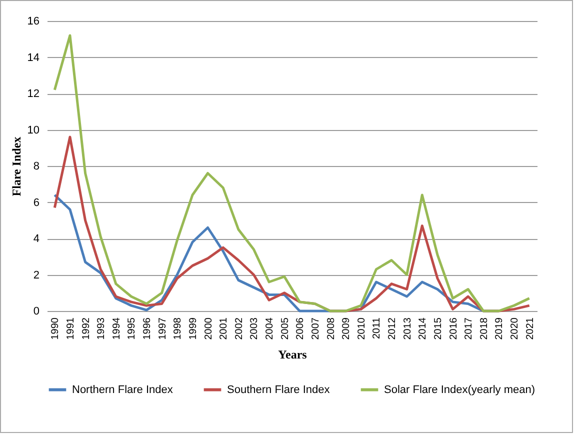 The height and width of the screenshot is (435, 575). What do you see at coordinates (162, 328) in the screenshot?
I see `x-tick-label: 1997` at bounding box center [162, 328].